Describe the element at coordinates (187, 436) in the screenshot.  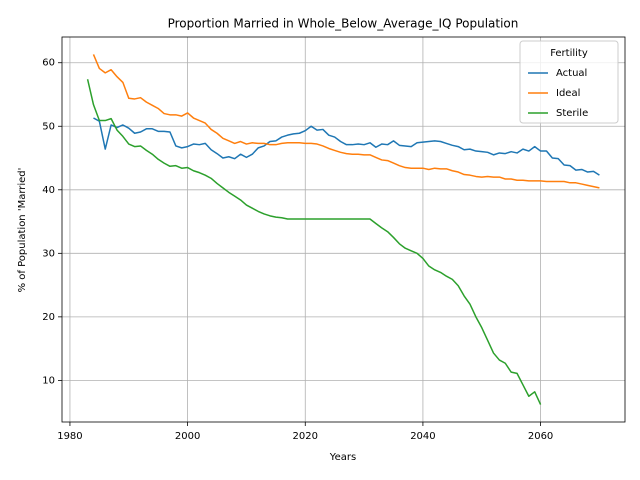
I see `x-tick-label: 2000` at that location.